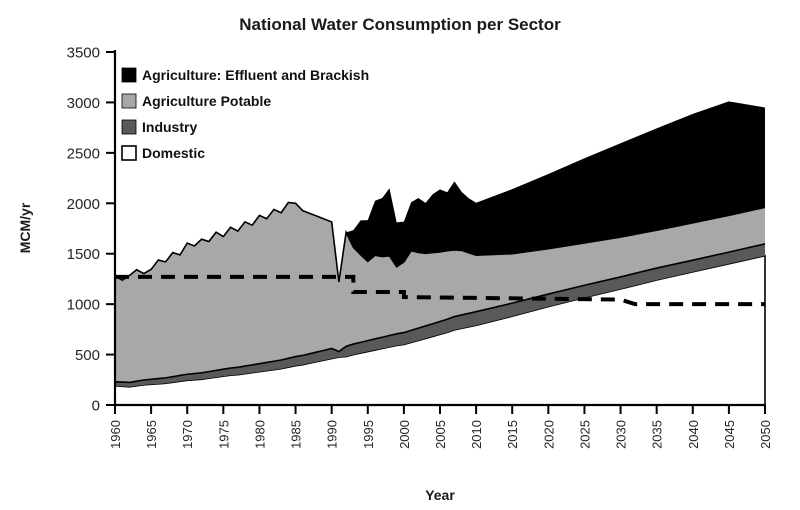 Image resolution: width=800 pixels, height=510 pixels. Describe the element at coordinates (548, 434) in the screenshot. I see `x-tick-label: 2020` at that location.